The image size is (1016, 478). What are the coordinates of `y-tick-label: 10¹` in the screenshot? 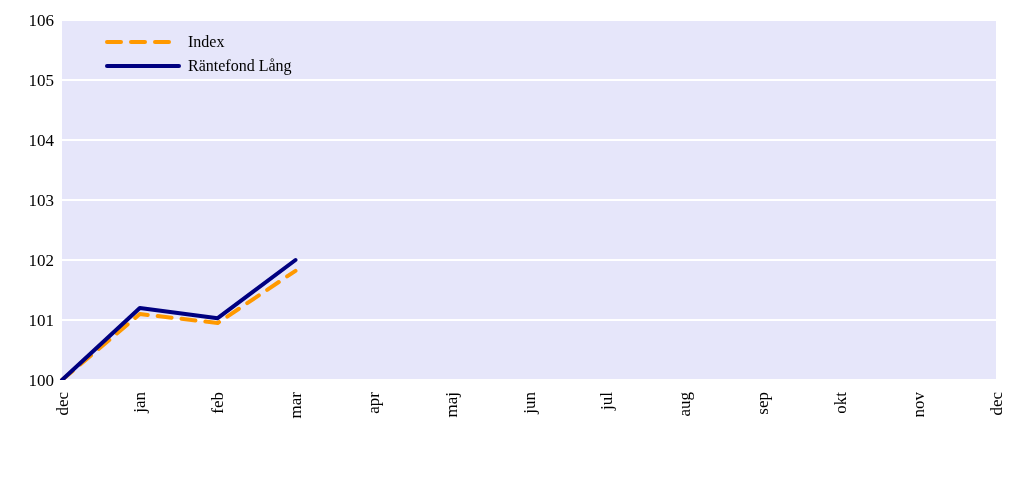 It's located at (41, 321).